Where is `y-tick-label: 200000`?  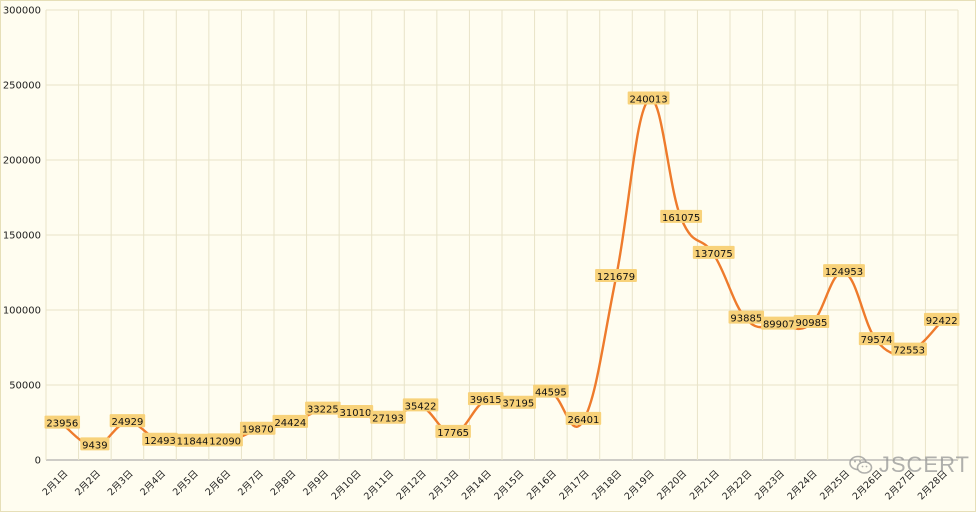 y-tick-label: 200000 is located at coordinates (22, 161).